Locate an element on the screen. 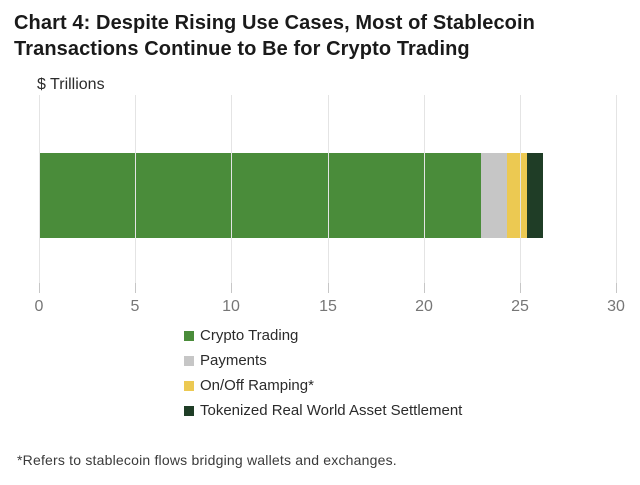 Image resolution: width=640 pixels, height=485 pixels. legend-label-on-off-ramping: On/Off Ramping* is located at coordinates (257, 385).